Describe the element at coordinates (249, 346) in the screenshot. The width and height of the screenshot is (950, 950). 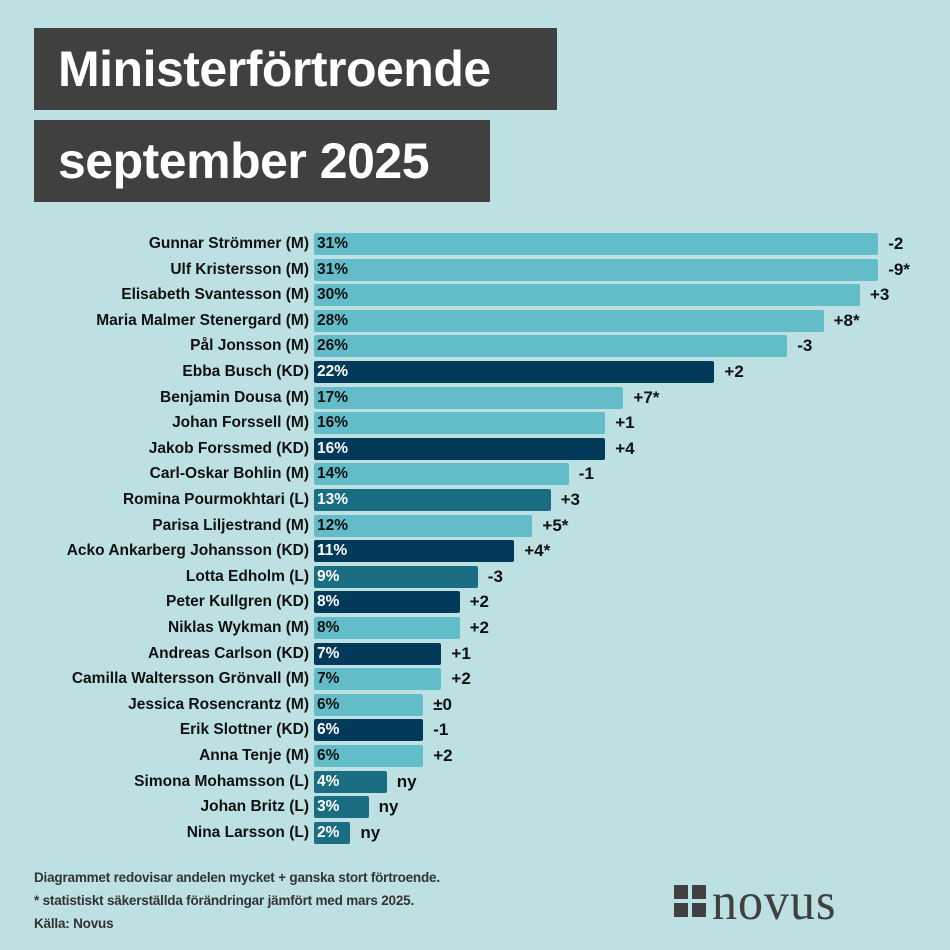
I see `category-label: Pål Jonsson (M)` at that location.